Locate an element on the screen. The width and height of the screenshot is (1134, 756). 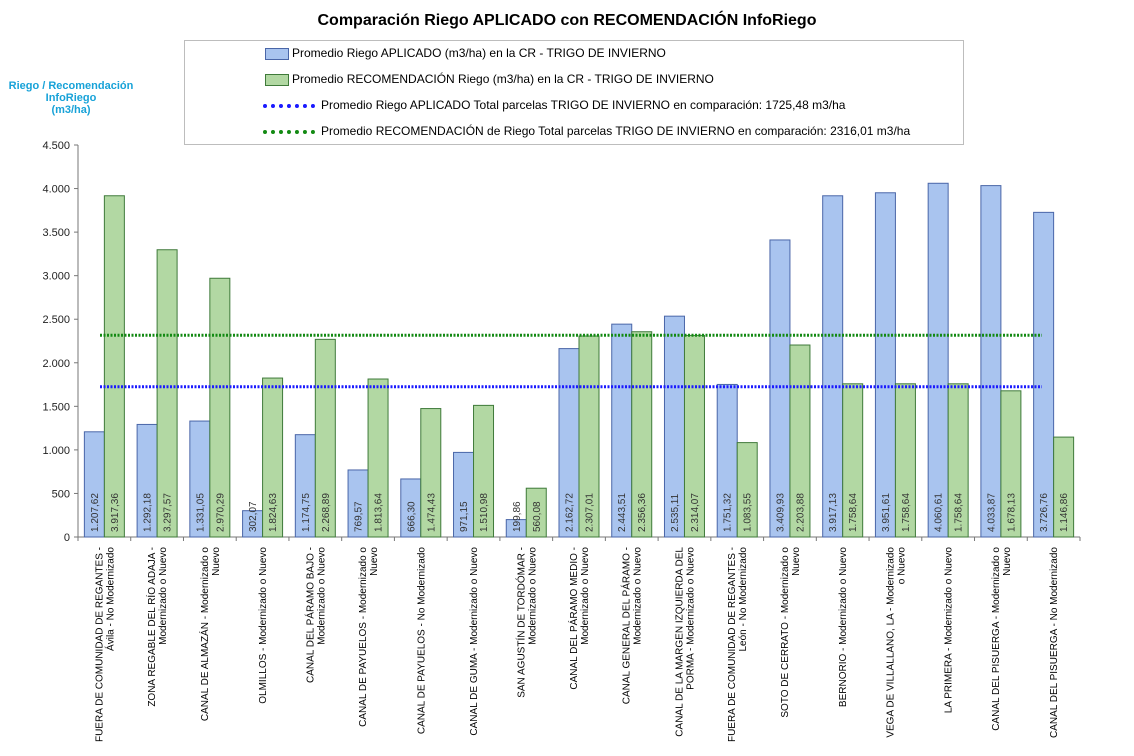
category-label: VEGA DE VILLALLANO, LA - Modernizado is located at coordinates (890, 642).